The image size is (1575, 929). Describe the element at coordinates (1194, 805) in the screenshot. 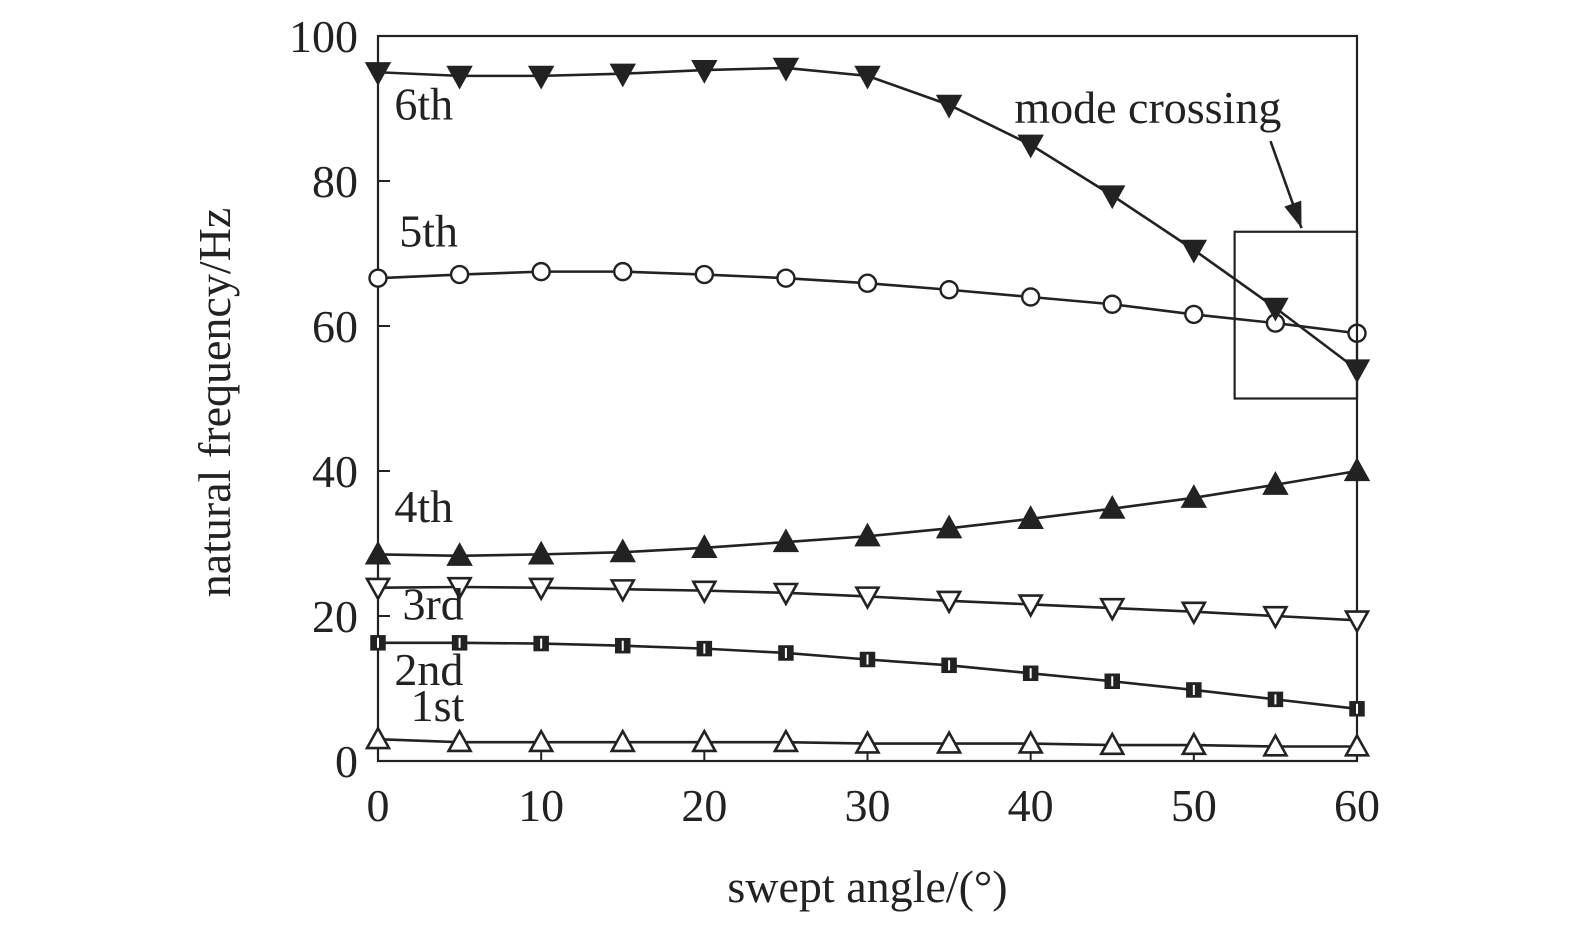

I see `x-tick-label-50: 50` at that location.